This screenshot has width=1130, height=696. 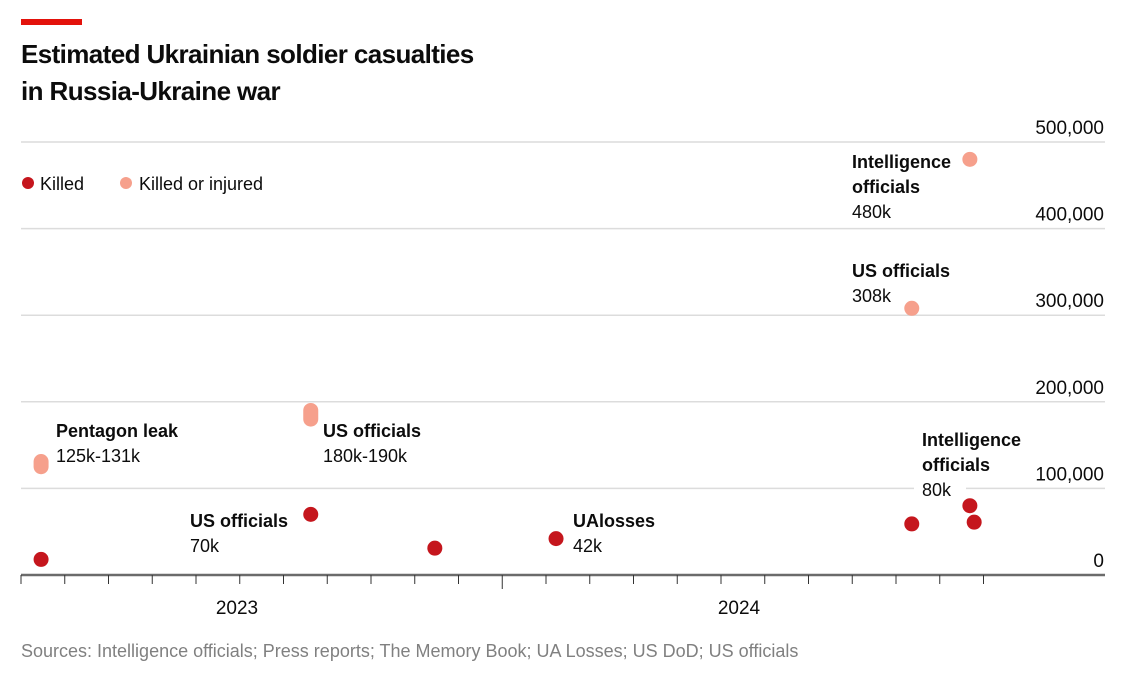 I want to click on y-tick-label: 500,000, so click(x=1069, y=128).